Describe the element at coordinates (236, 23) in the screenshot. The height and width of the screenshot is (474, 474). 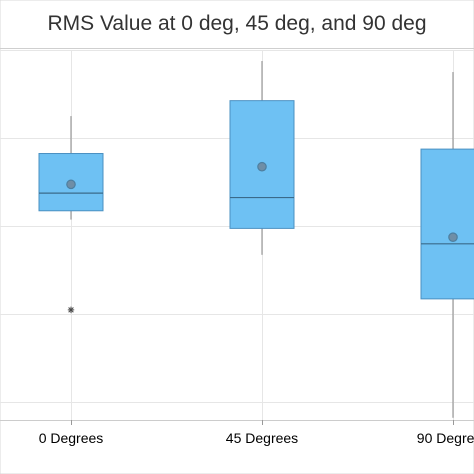
I see `chart-title: RMS Value at 0 deg, 45 deg, and 90 deg` at that location.